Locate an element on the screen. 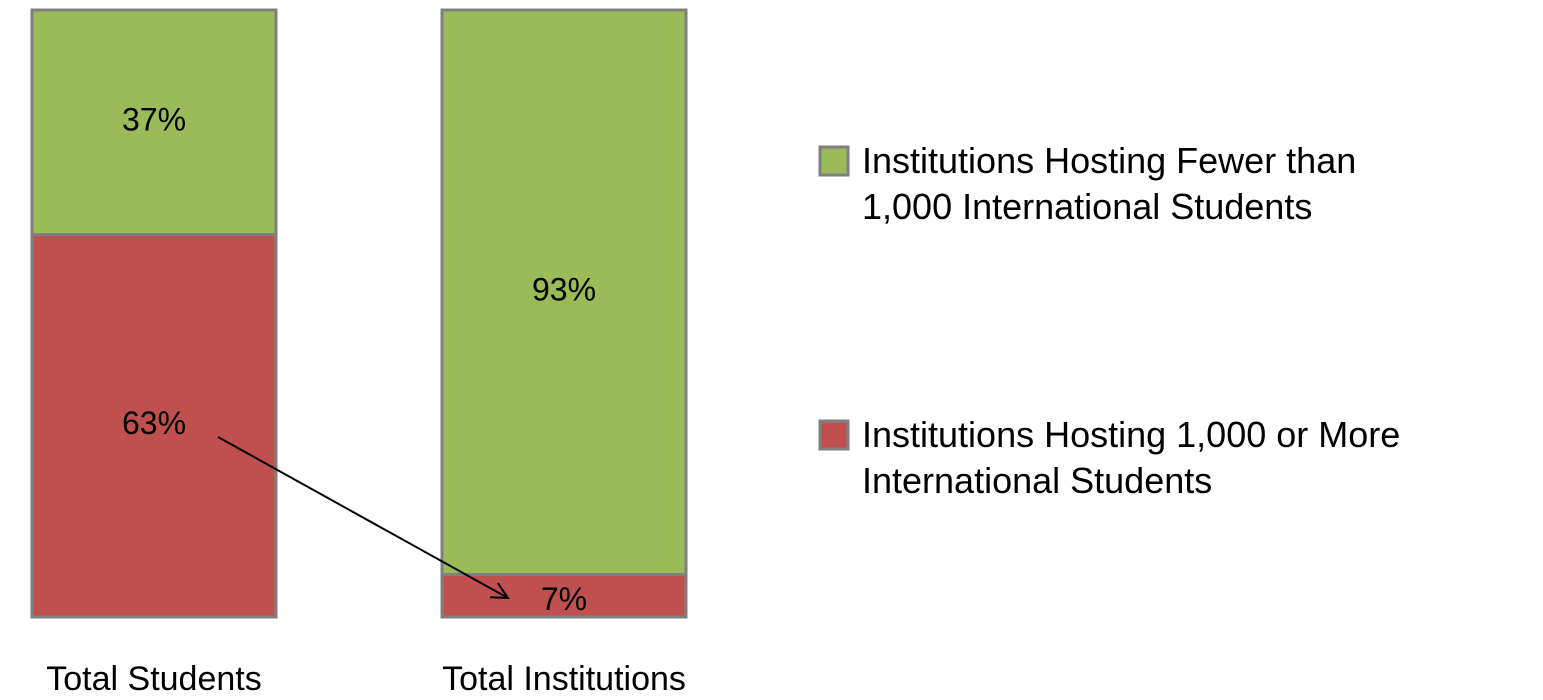  data-label: 93% is located at coordinates (564, 290).